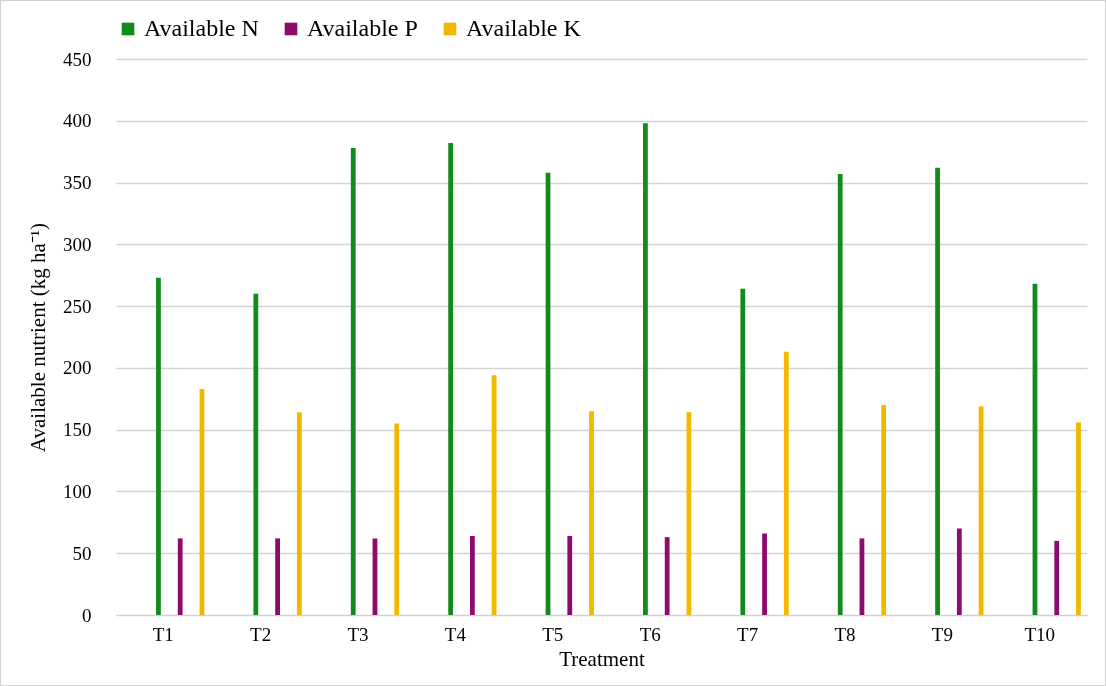 Image resolution: width=1106 pixels, height=686 pixels. I want to click on legend-label: Available K, so click(524, 28).